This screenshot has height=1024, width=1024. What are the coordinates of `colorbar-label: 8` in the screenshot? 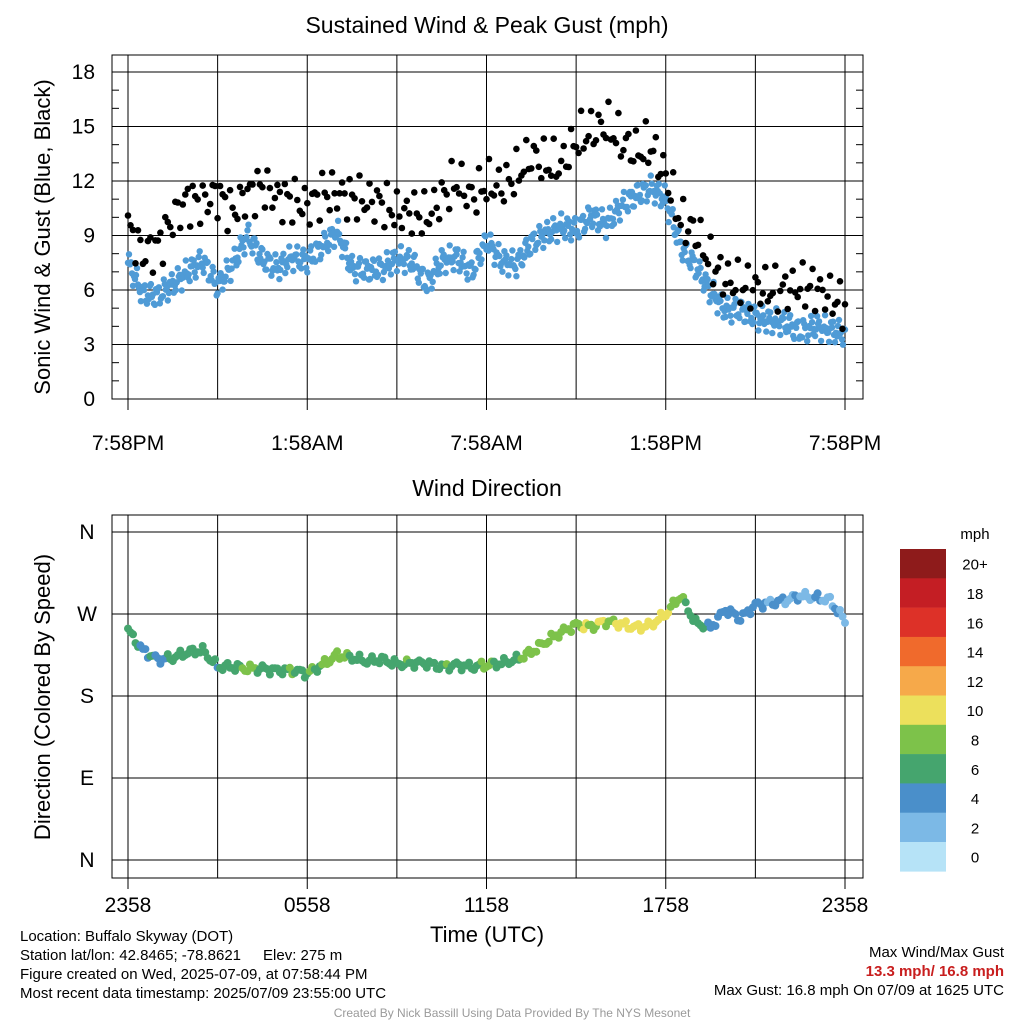 It's located at (975, 740).